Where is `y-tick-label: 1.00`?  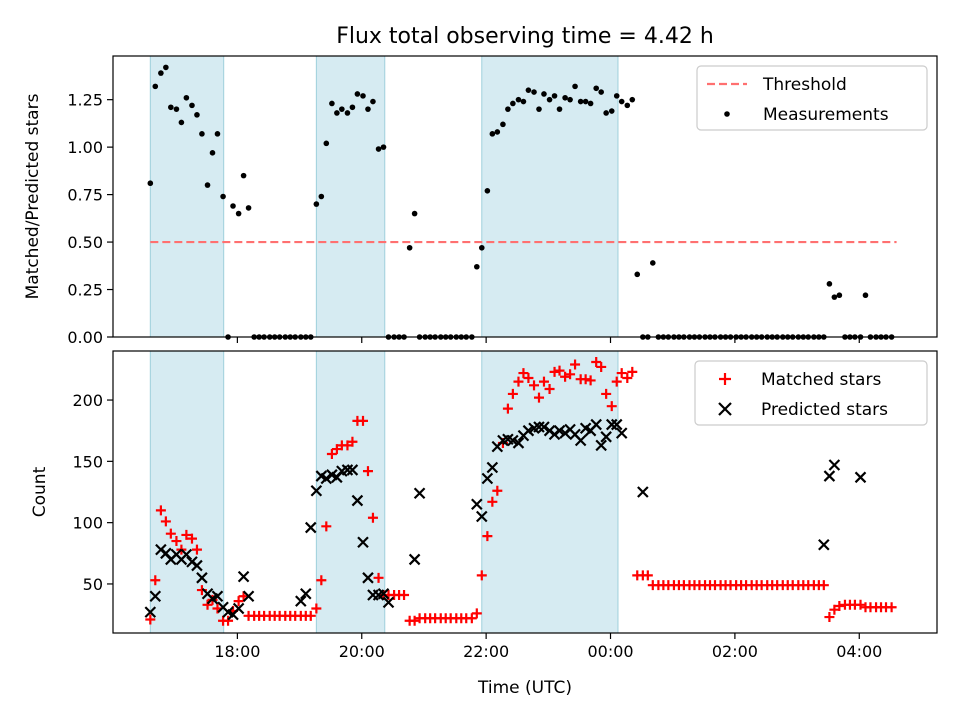 y-tick-label: 1.00 is located at coordinates (85, 147).